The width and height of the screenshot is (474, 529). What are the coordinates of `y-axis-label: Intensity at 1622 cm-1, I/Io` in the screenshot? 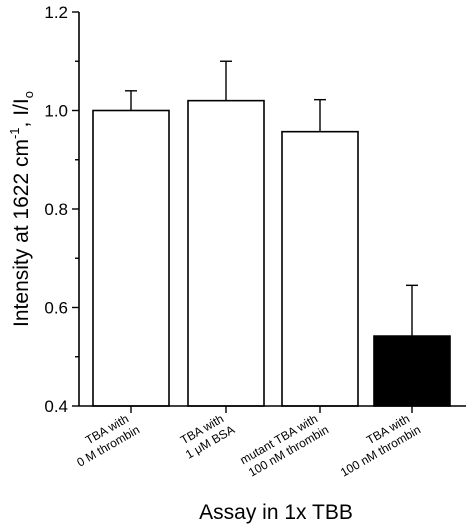 It's located at (21, 209).